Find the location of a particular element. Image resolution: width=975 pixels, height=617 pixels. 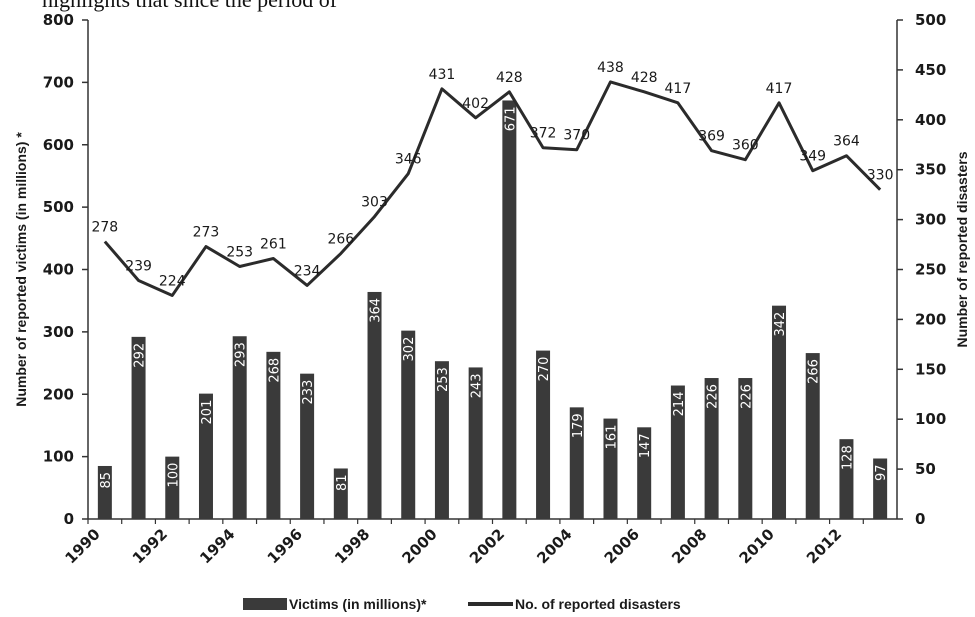

victims-bar-label: 293 is located at coordinates (241, 354).